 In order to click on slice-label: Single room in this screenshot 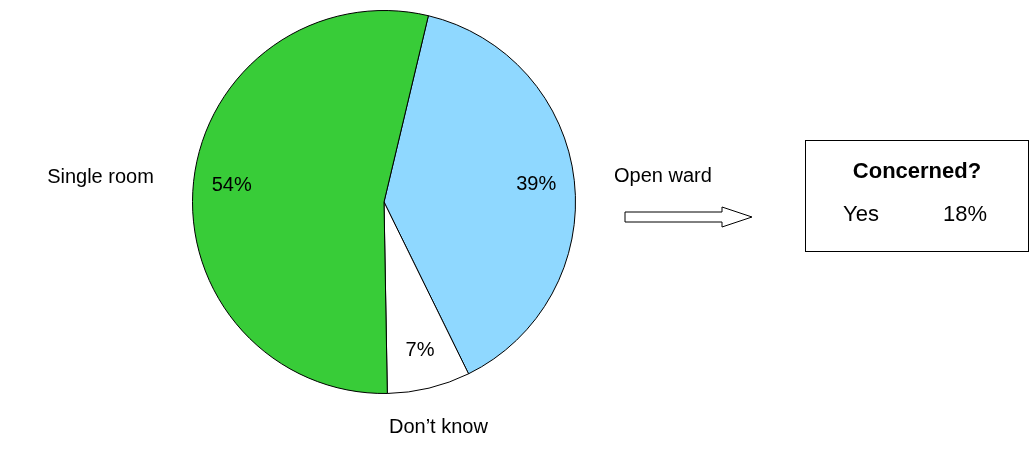, I will do `click(100, 175)`.